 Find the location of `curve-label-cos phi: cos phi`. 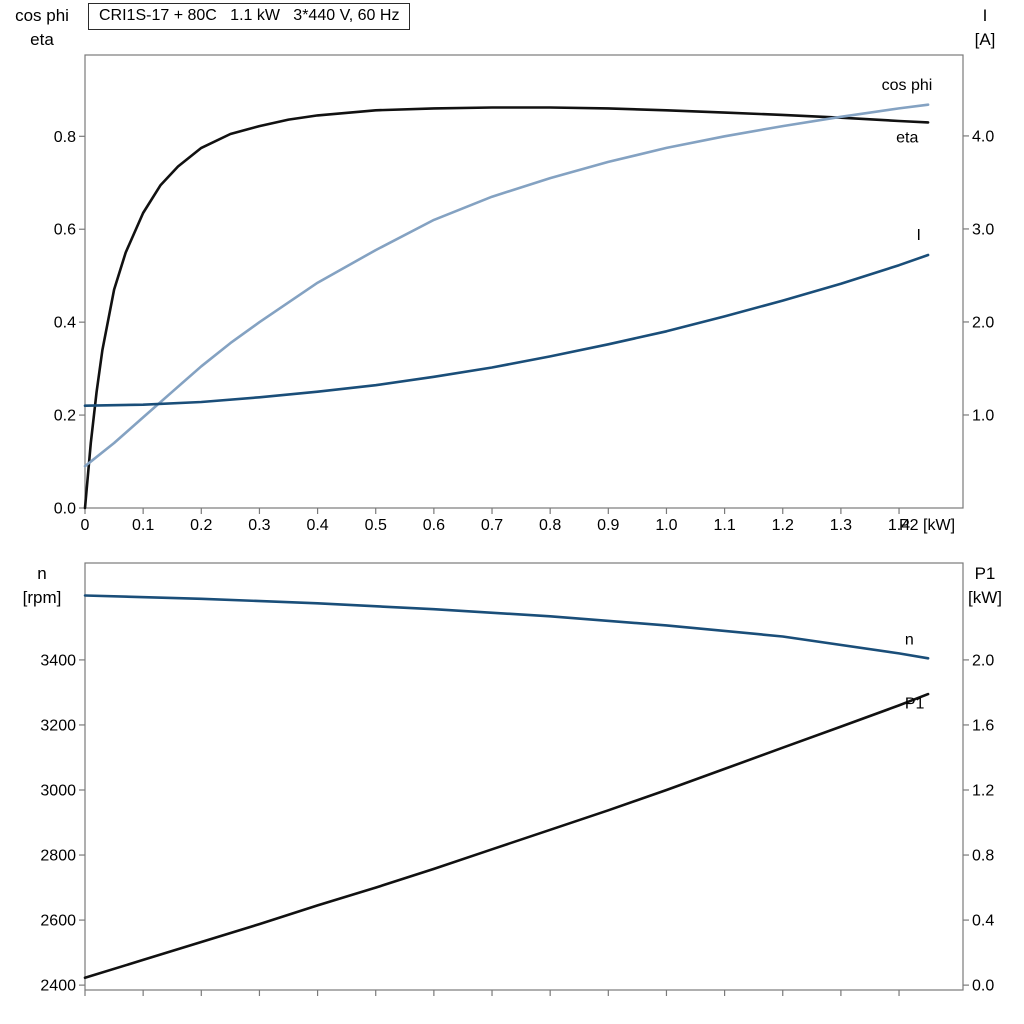

curve-label-cos phi: cos phi is located at coordinates (907, 85).